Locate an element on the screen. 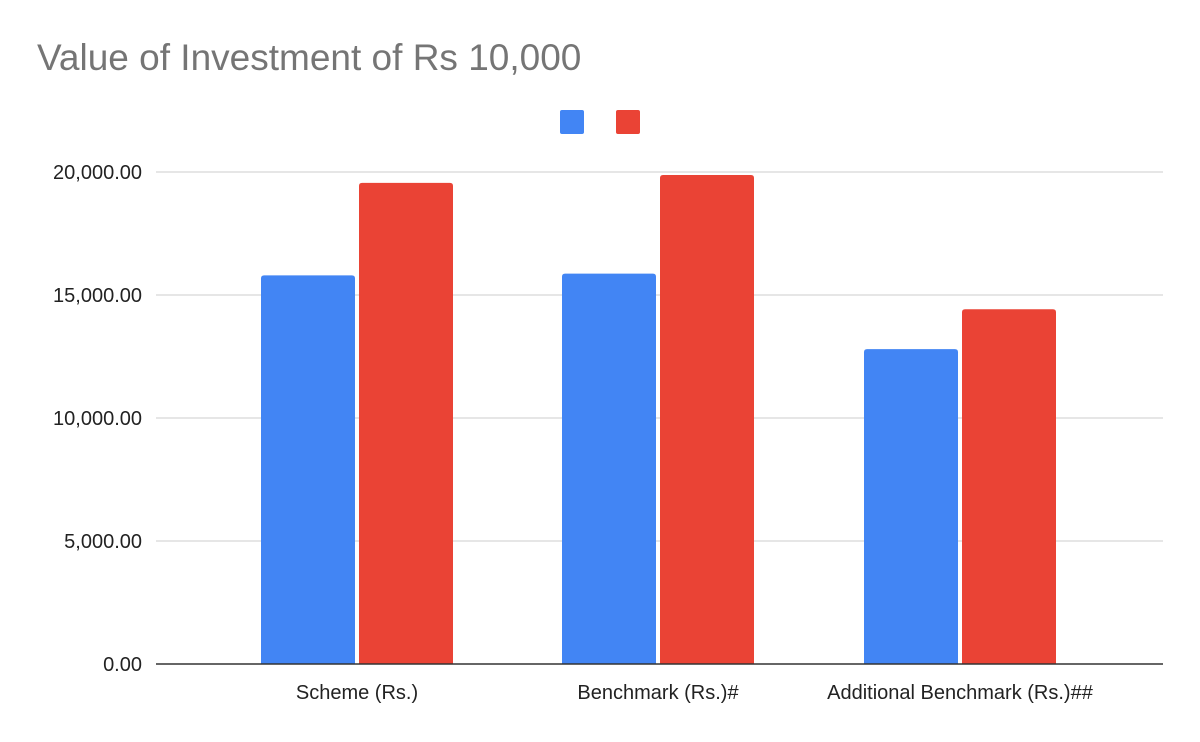 The image size is (1200, 742). y-tick-label: 10,000.00 is located at coordinates (97, 419).